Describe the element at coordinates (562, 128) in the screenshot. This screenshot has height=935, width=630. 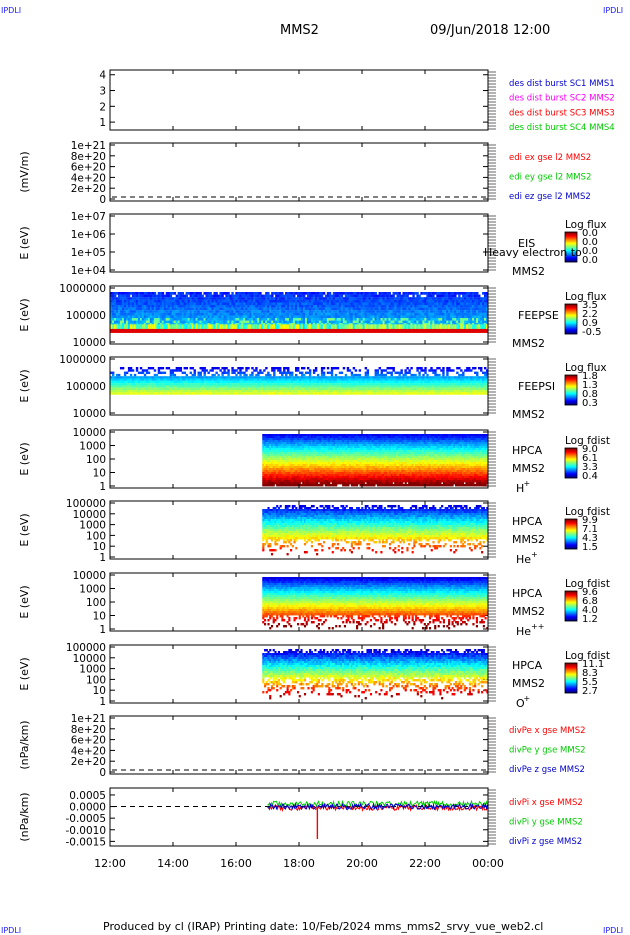
I see `legend-entry: des dist burst SC4 MMS4` at that location.